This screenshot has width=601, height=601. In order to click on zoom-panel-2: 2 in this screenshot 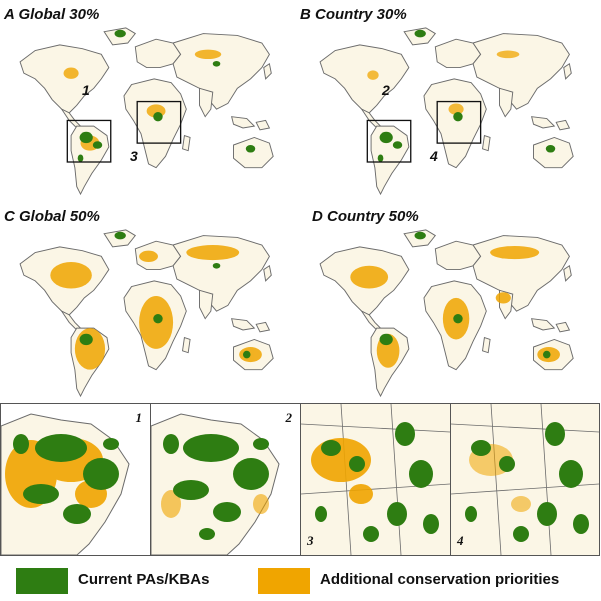, I will do `click(226, 479)`.